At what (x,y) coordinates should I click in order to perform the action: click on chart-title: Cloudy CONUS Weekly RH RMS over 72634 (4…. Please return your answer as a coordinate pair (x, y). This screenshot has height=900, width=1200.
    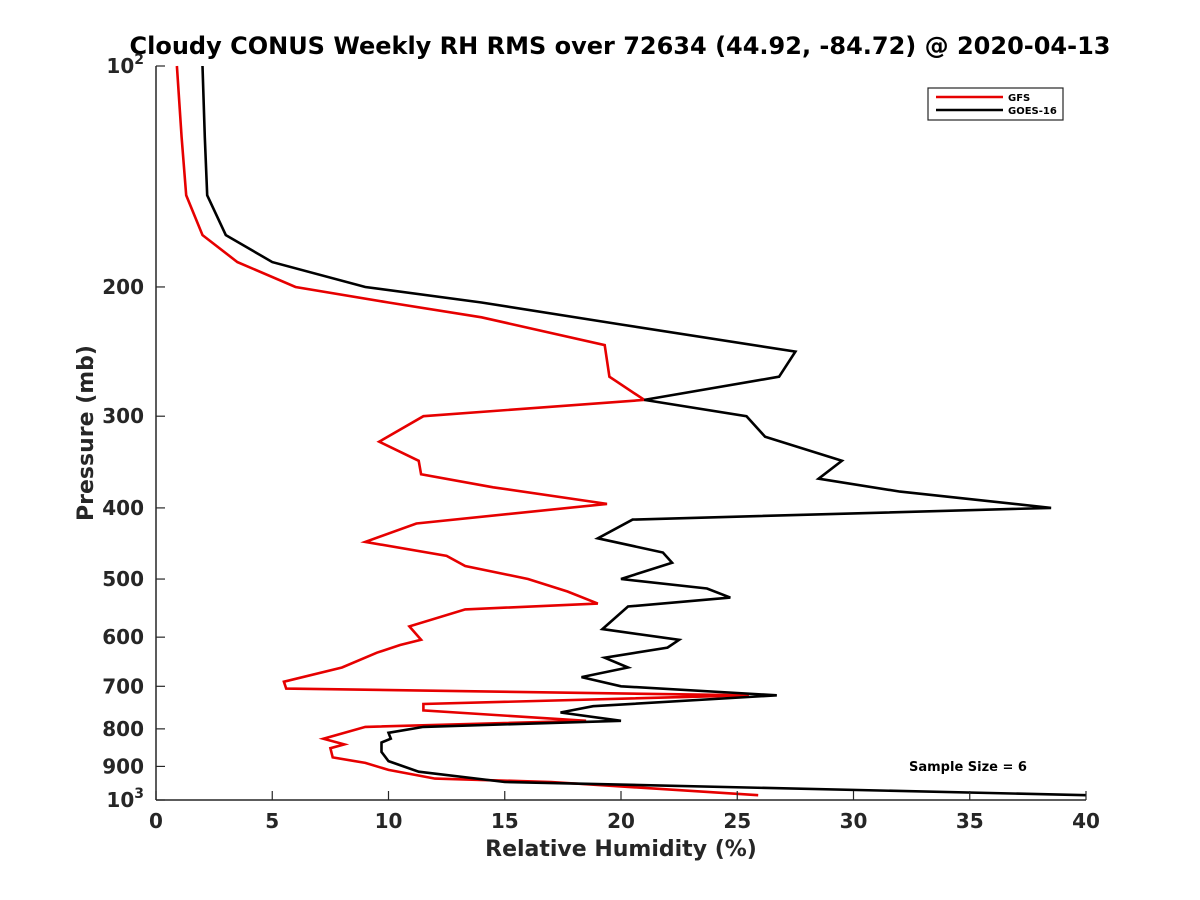
    Looking at the image, I should click on (620, 46).